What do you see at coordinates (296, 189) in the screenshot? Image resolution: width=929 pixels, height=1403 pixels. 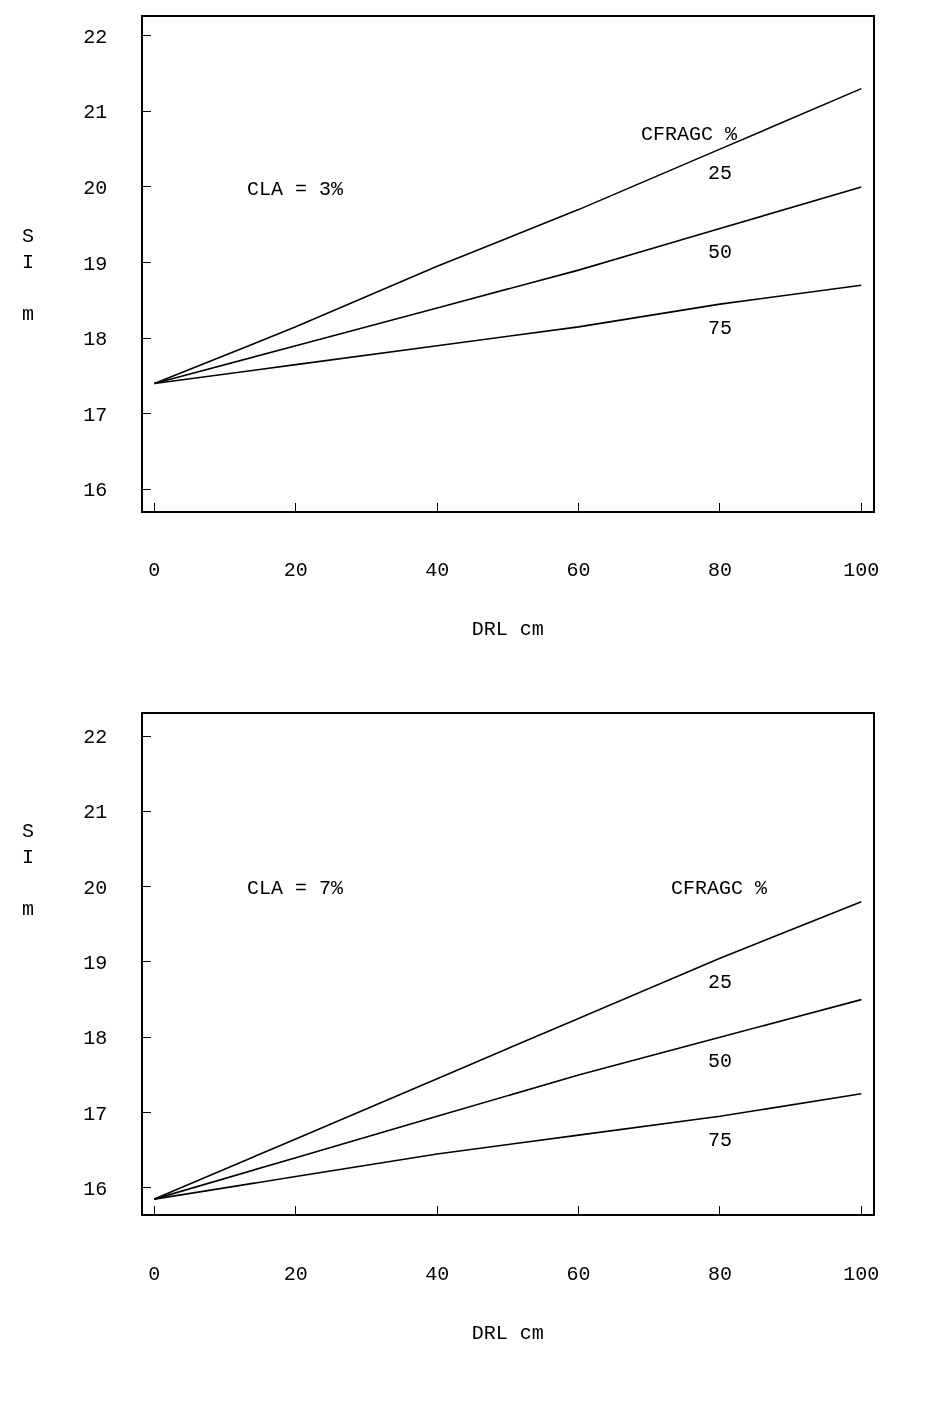 I see `annotation: CLA = 3%` at bounding box center [296, 189].